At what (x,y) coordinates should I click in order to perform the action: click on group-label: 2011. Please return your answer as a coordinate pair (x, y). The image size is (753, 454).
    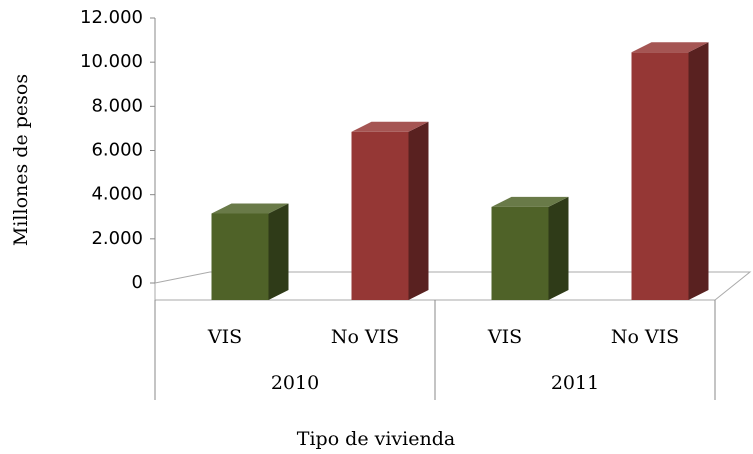
    Looking at the image, I should click on (575, 383).